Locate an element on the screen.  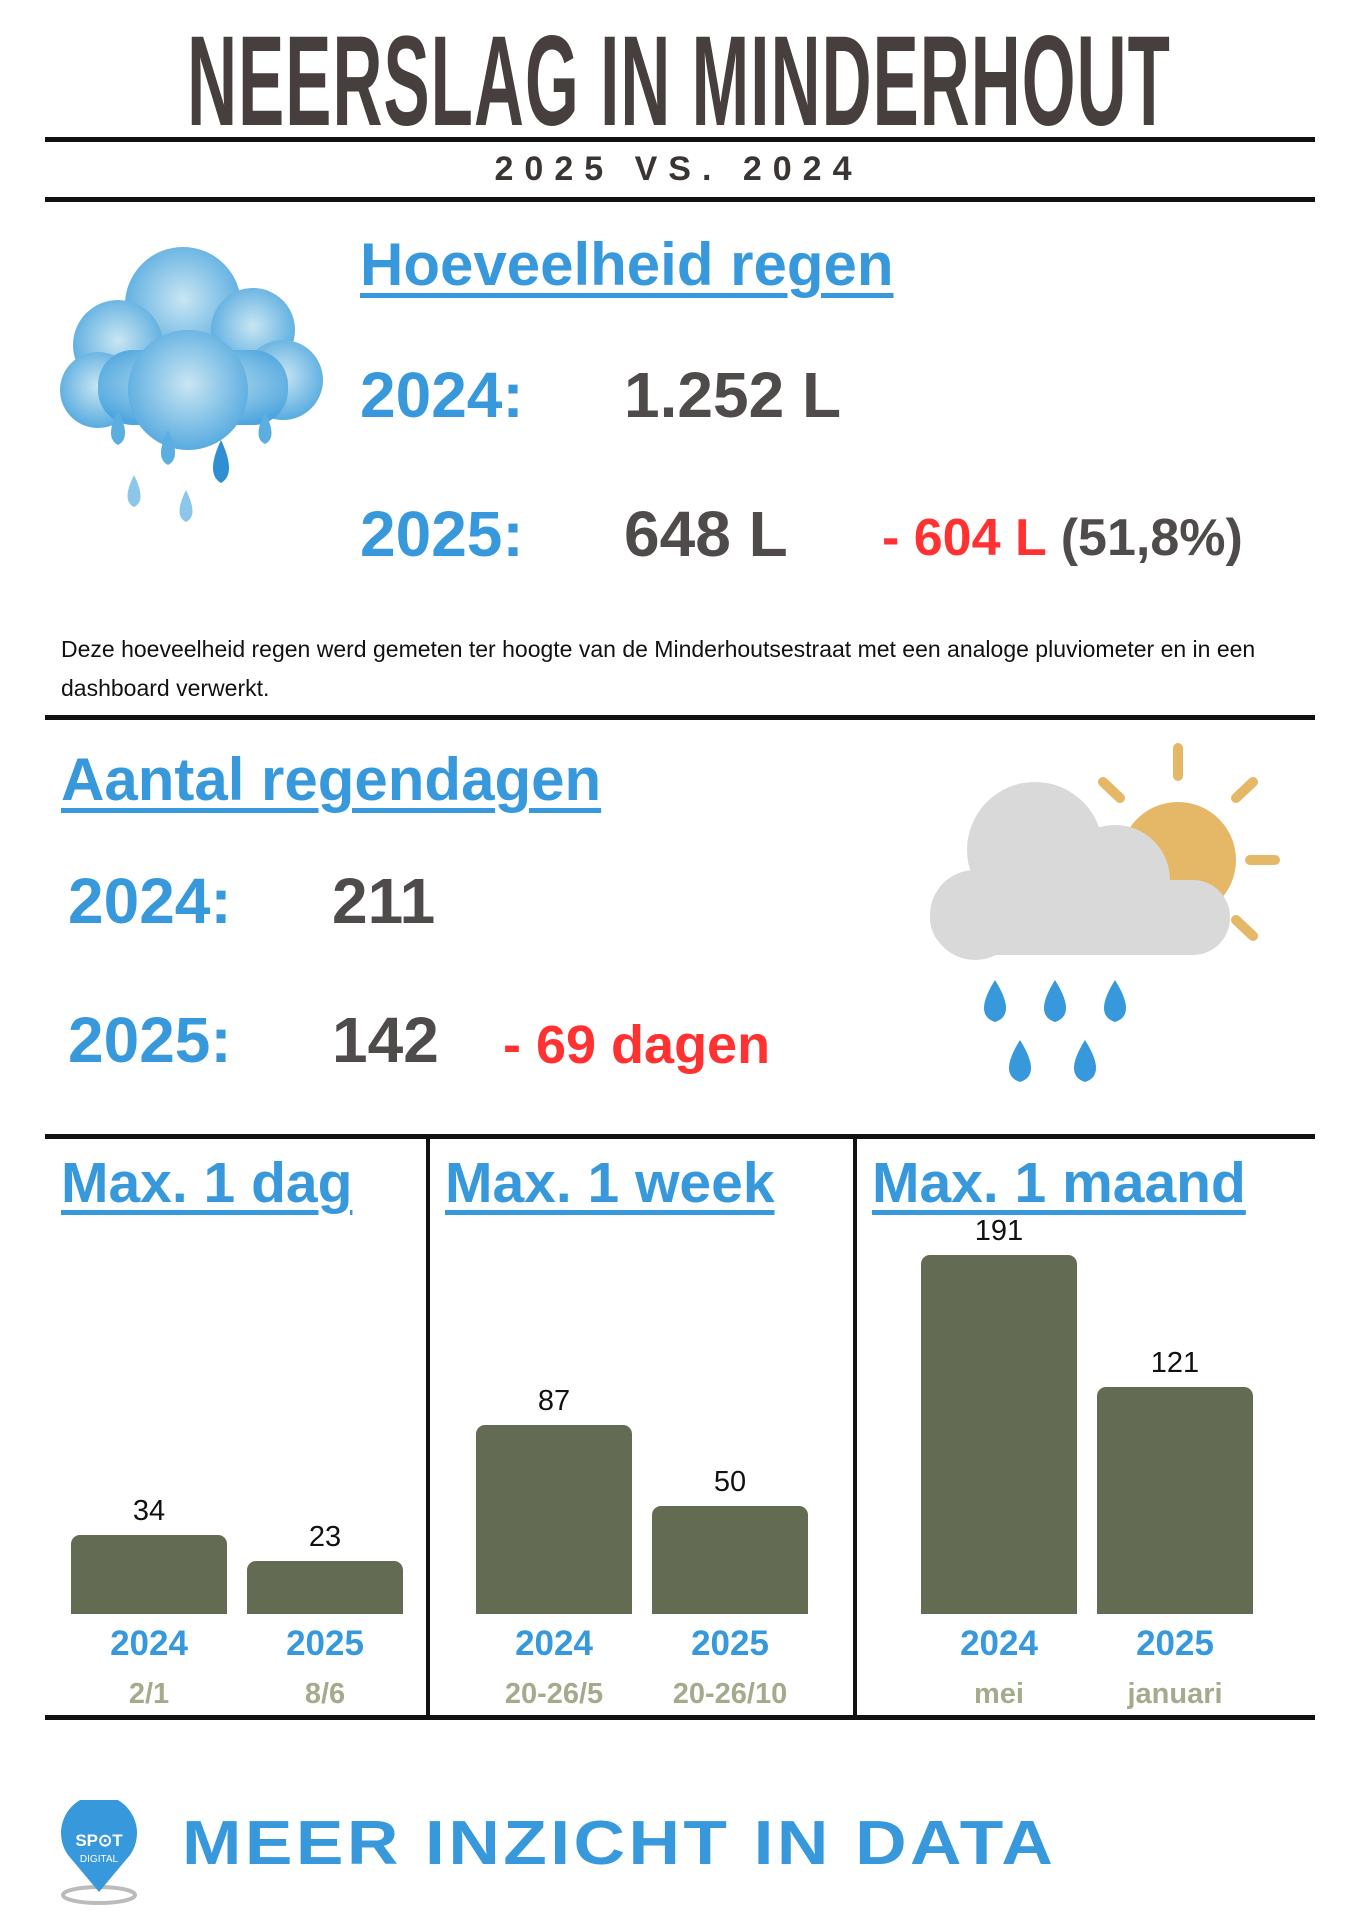
bar-period-label: 8/6 is located at coordinates (325, 1694).